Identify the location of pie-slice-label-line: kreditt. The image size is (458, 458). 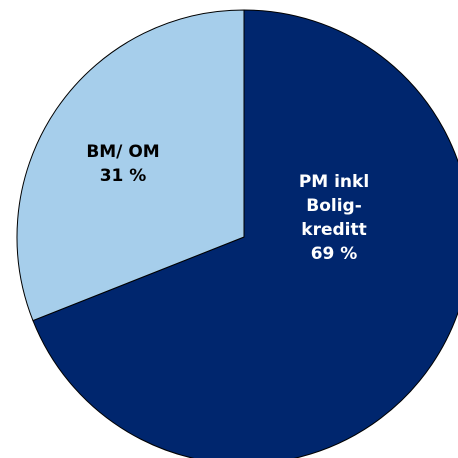
(333, 230).